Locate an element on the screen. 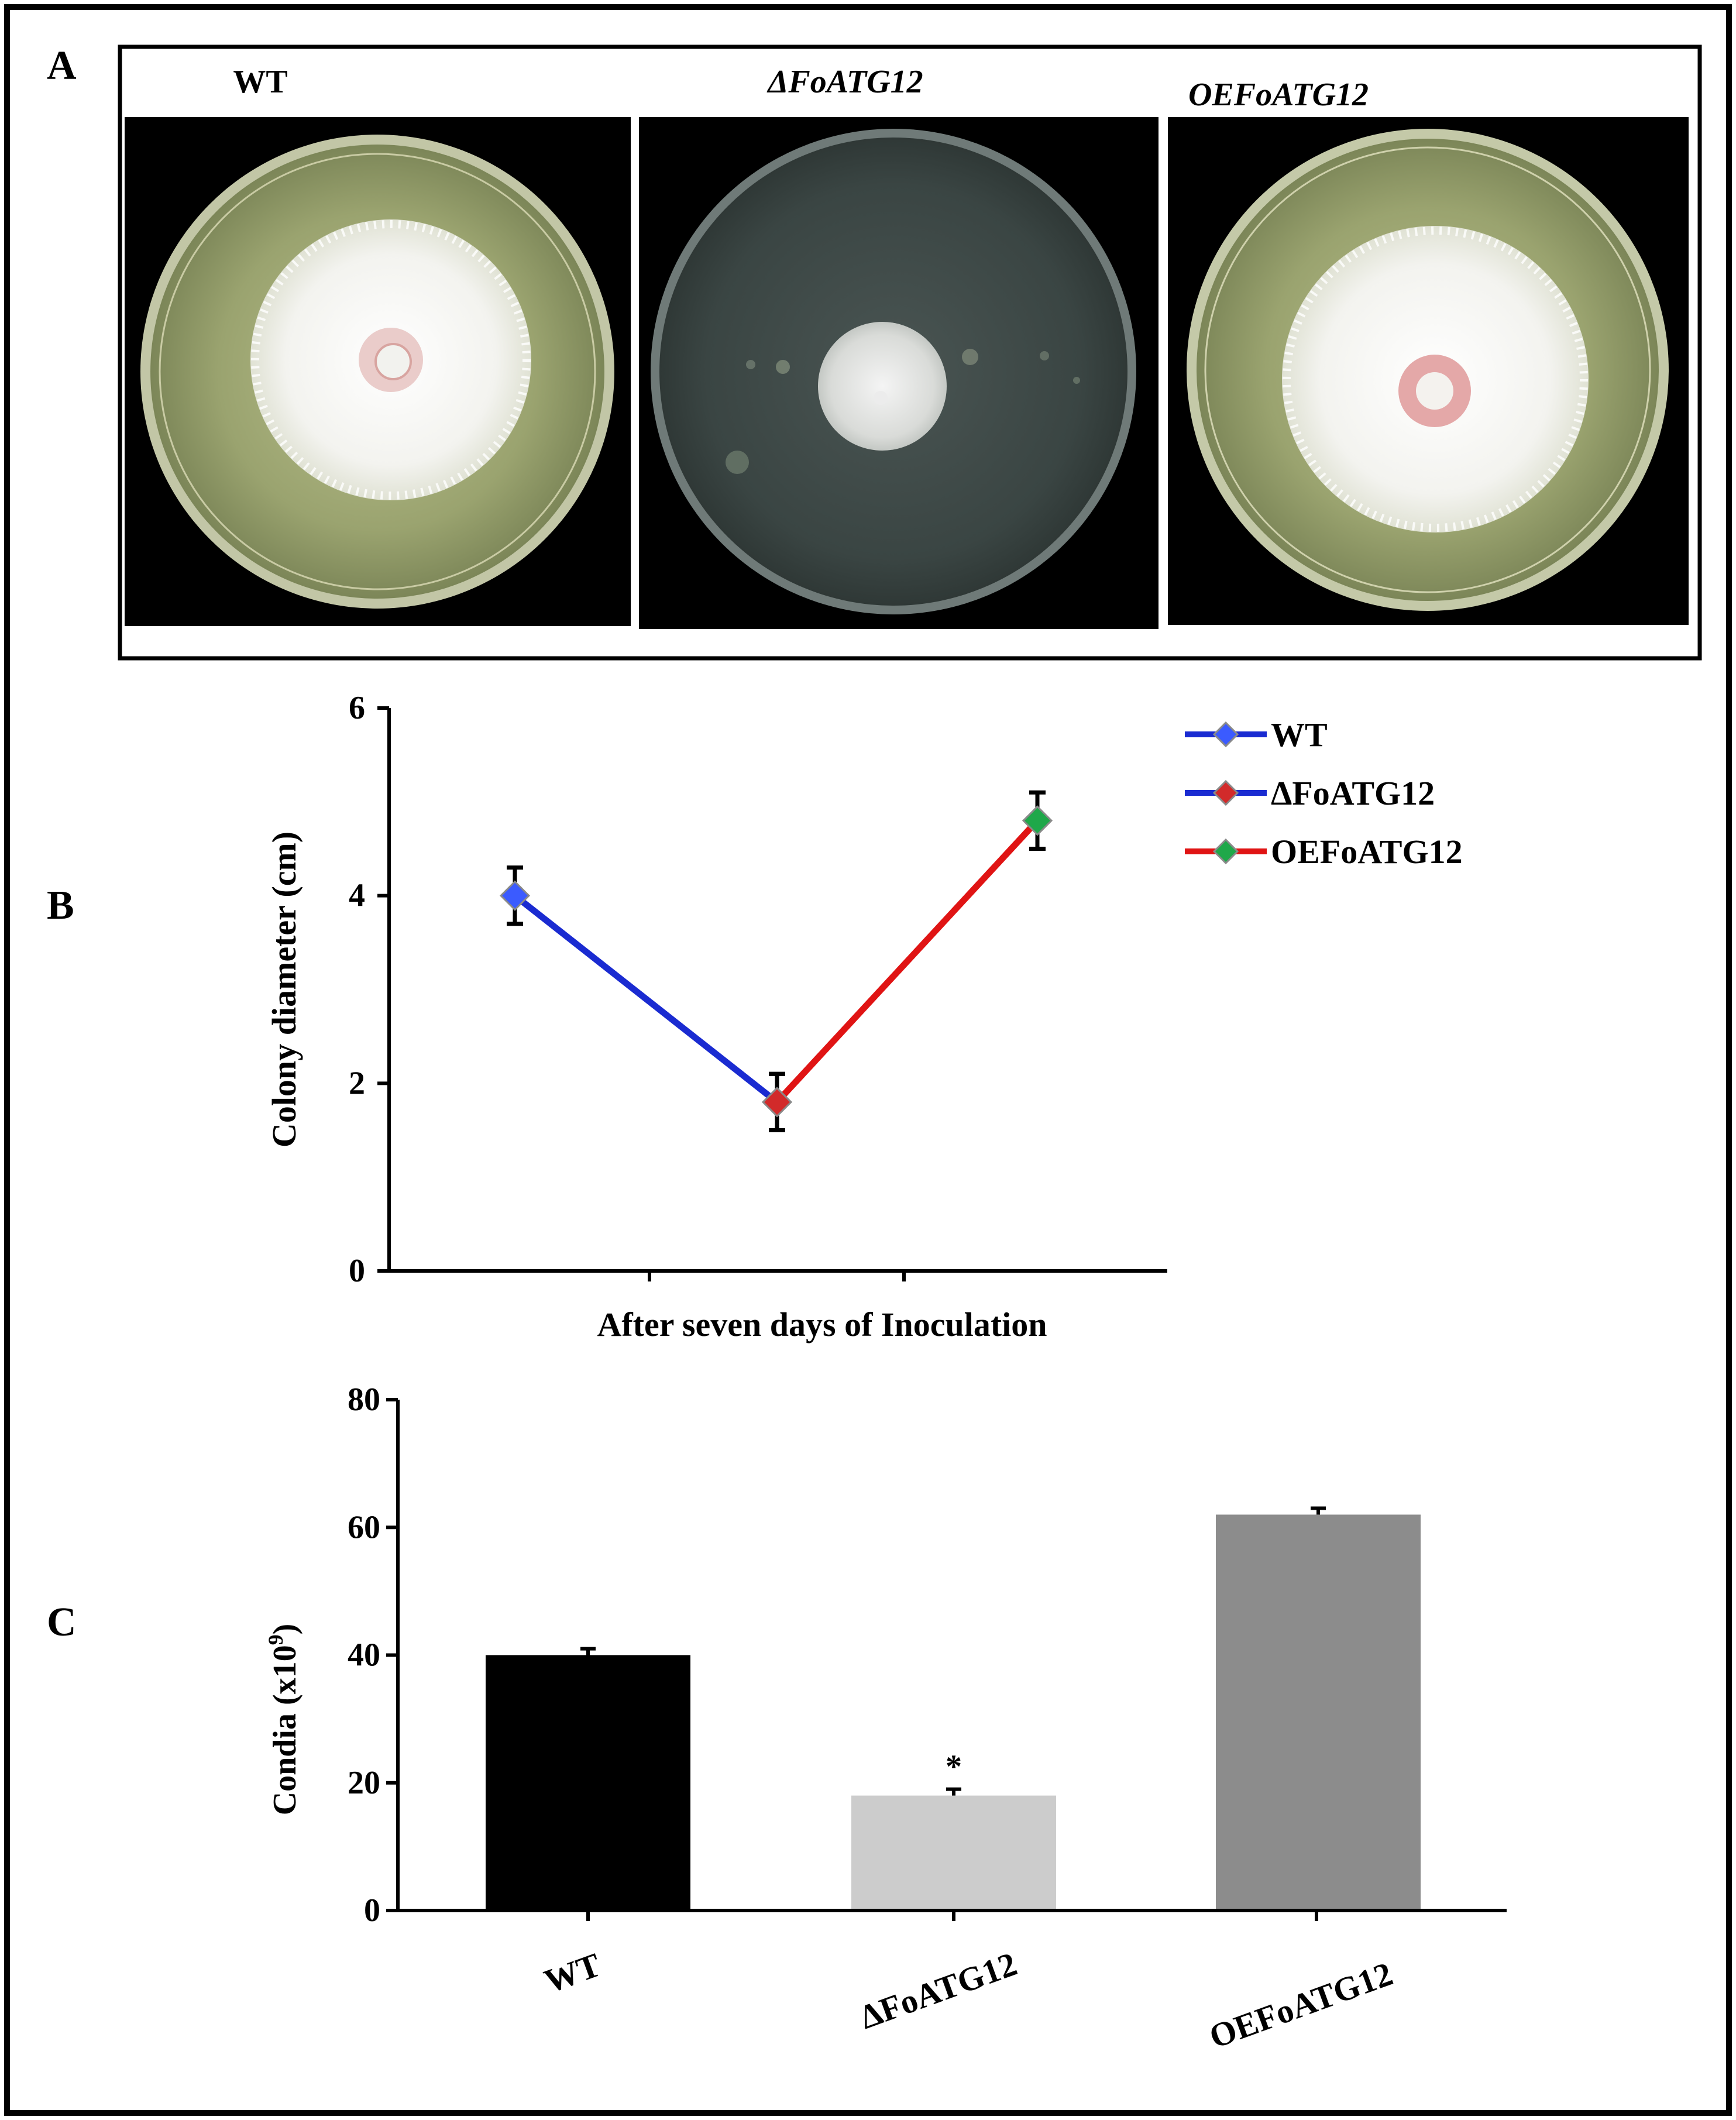 This screenshot has width=1736, height=2120. plate-oe-inner-ring is located at coordinates (1427, 370).